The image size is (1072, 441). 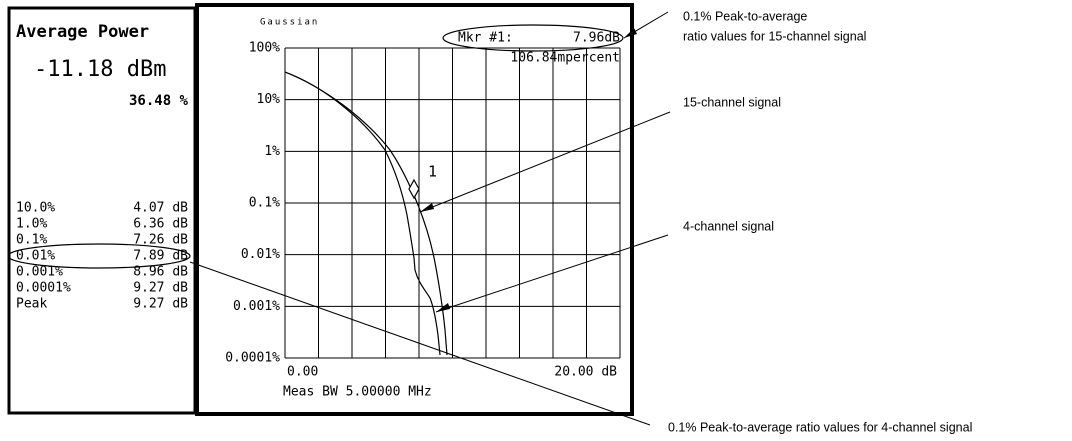 What do you see at coordinates (160, 224) in the screenshot?
I see `row-value: 6.36 dB` at bounding box center [160, 224].